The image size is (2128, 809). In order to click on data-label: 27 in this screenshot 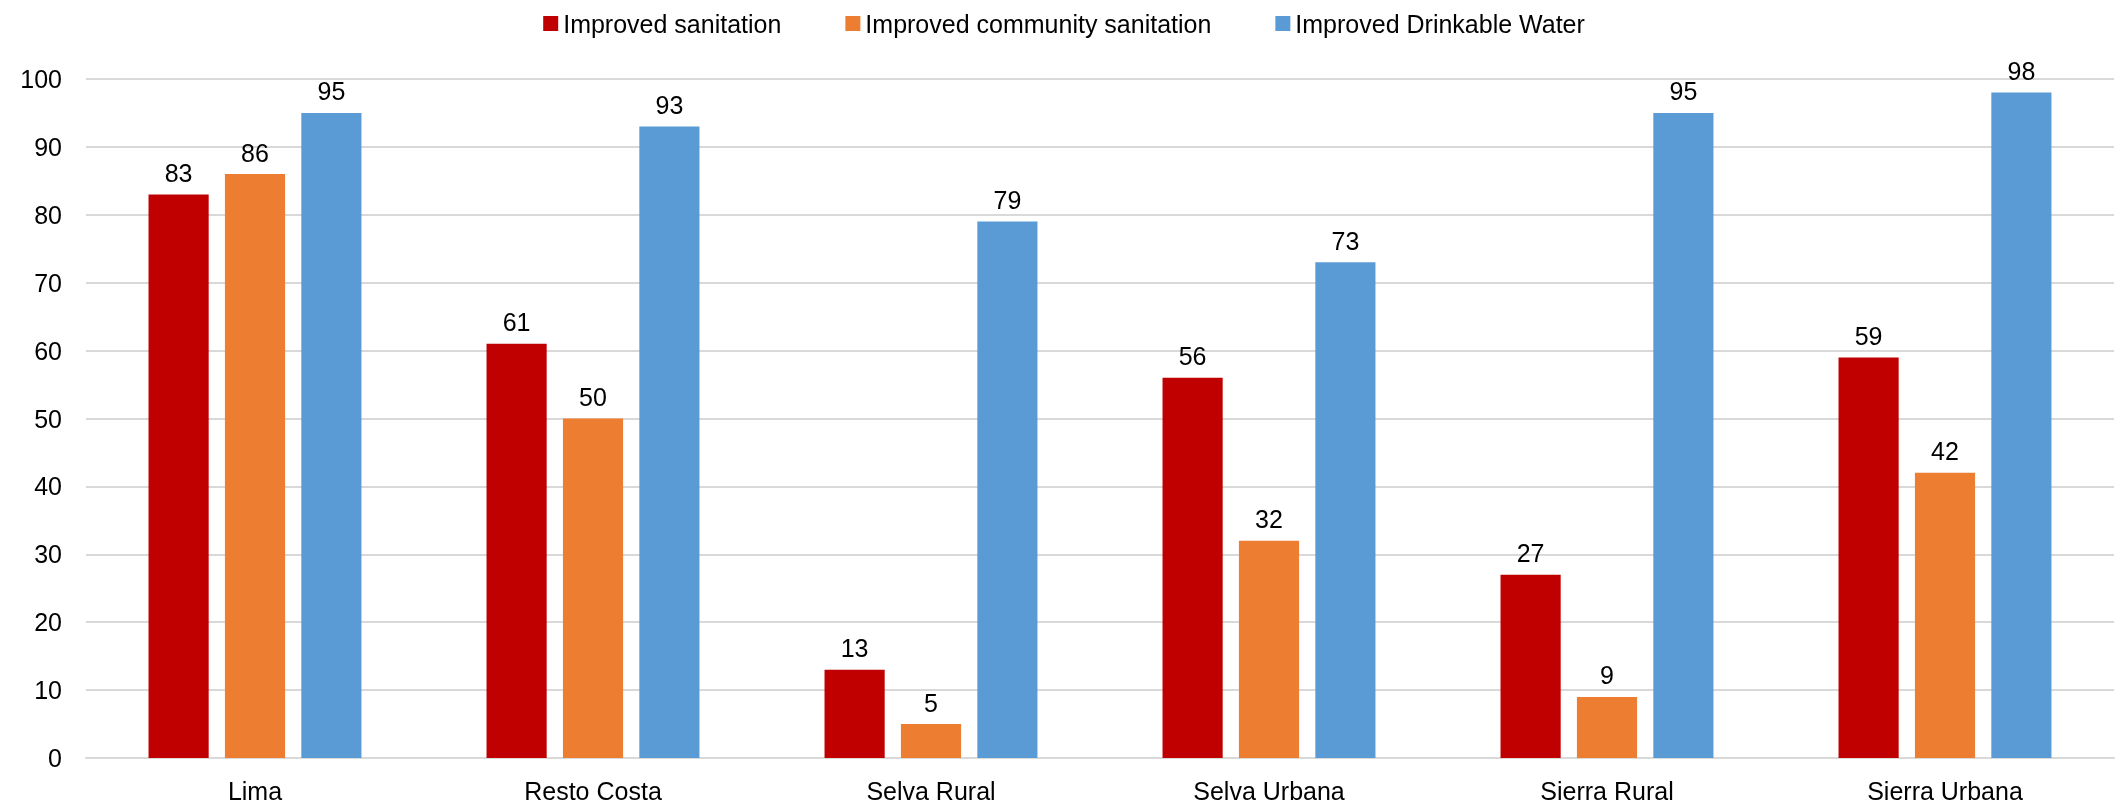, I will do `click(1530, 553)`.